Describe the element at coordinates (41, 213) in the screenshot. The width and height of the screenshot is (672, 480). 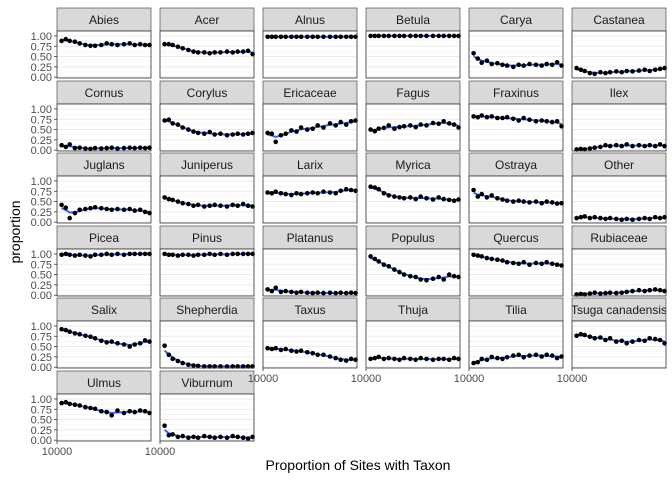
I see `y-tick-label: 0.25` at that location.